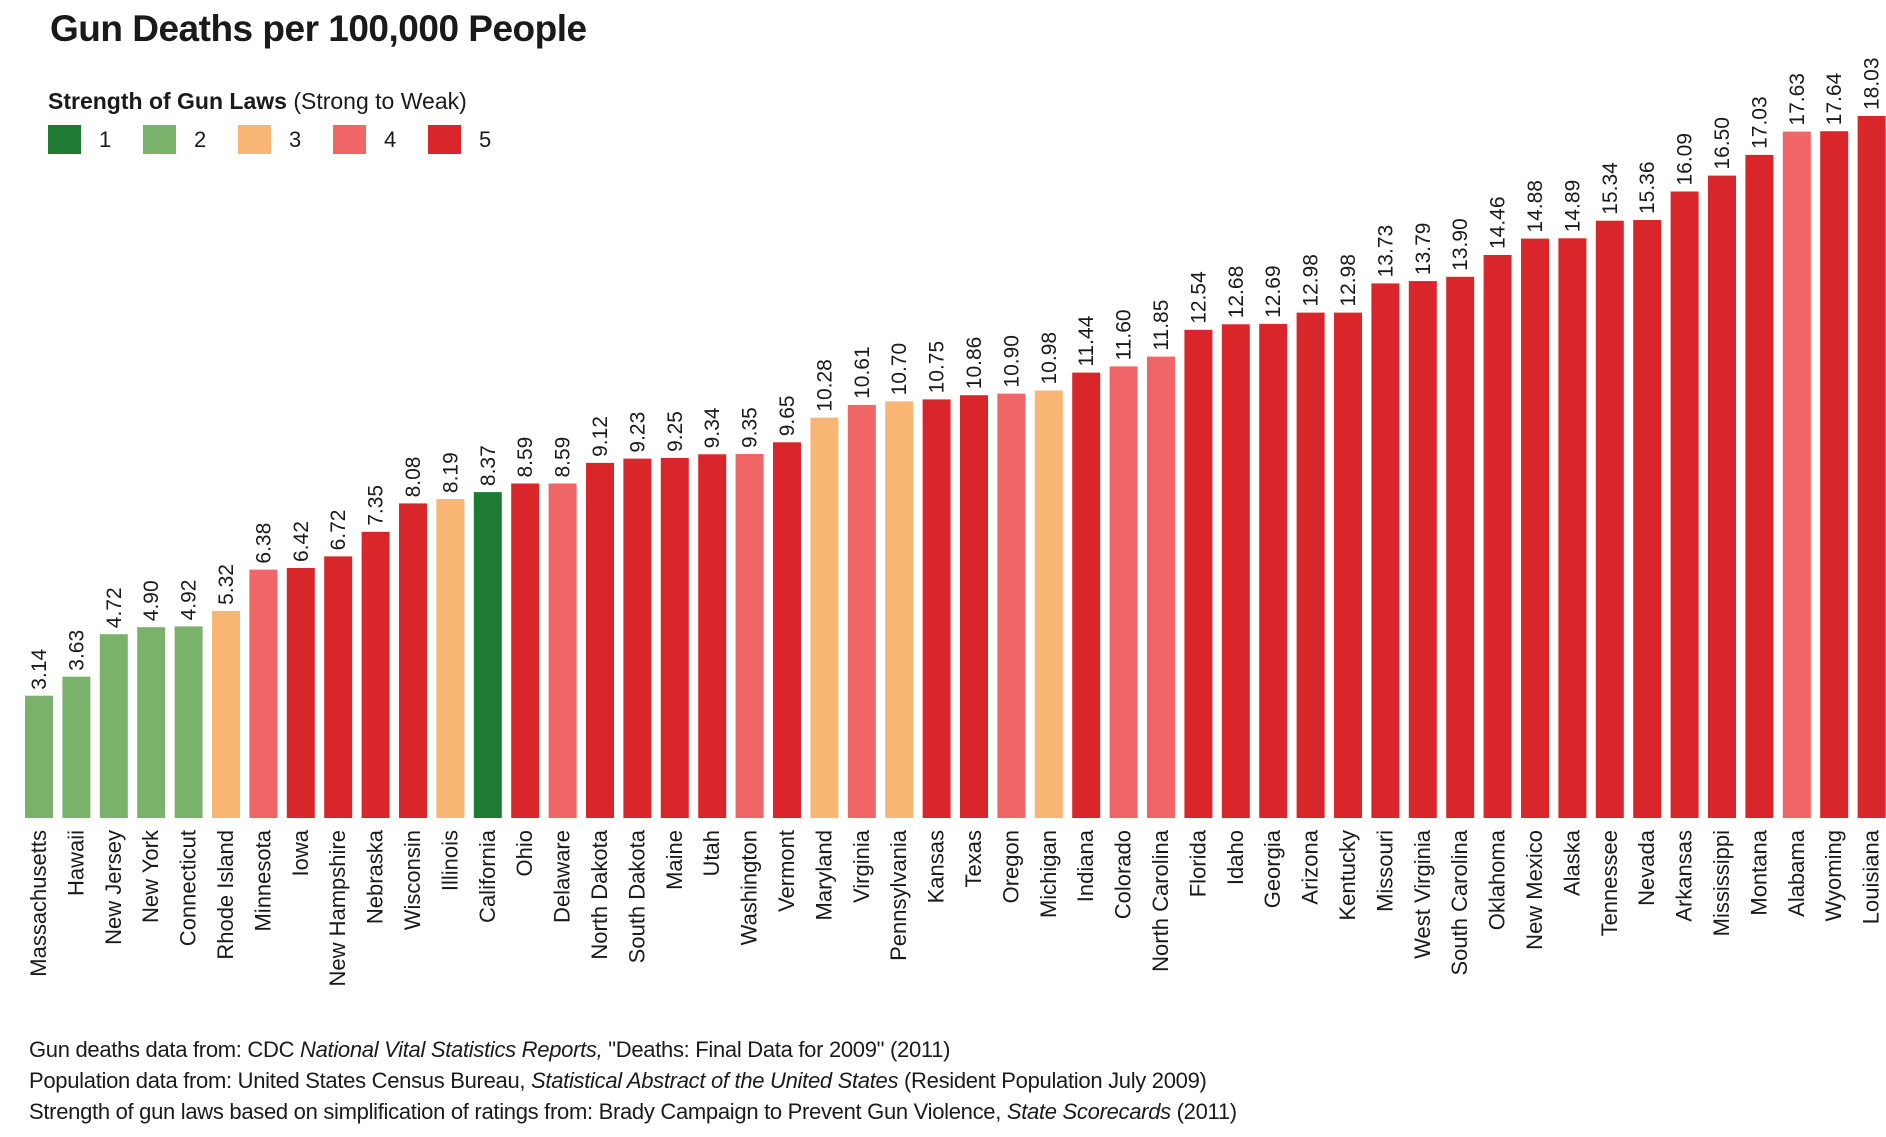  What do you see at coordinates (1385, 251) in the screenshot?
I see `bar-value-label: 13.73` at bounding box center [1385, 251].